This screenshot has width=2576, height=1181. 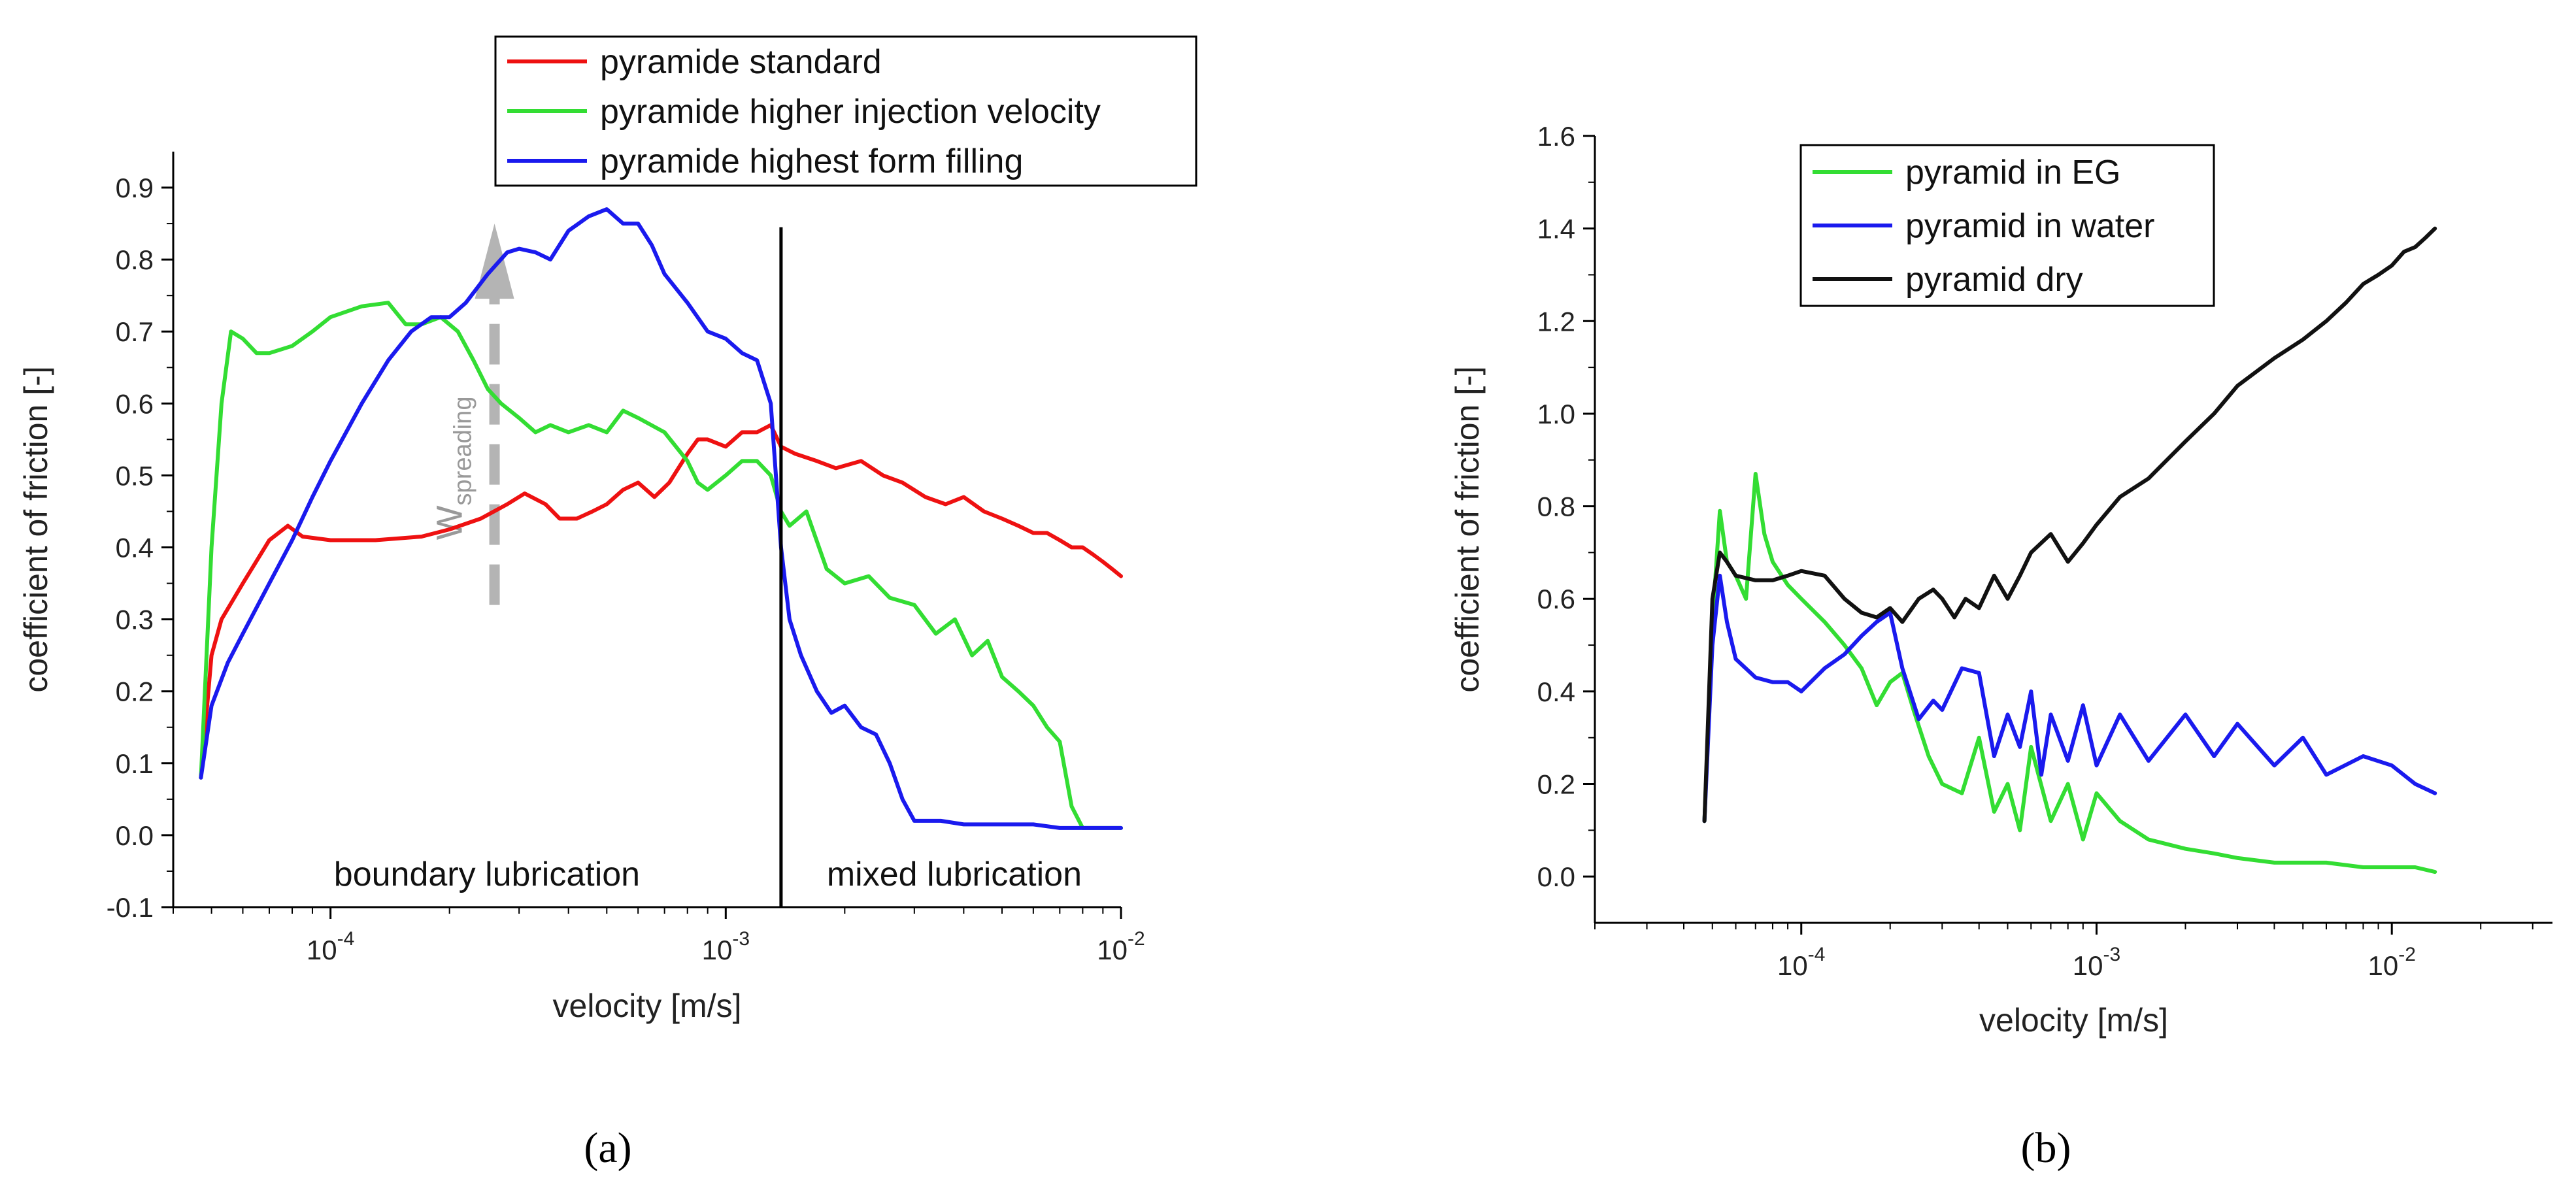 What do you see at coordinates (1556, 136) in the screenshot?
I see `y-tick-label: 1.6` at bounding box center [1556, 136].